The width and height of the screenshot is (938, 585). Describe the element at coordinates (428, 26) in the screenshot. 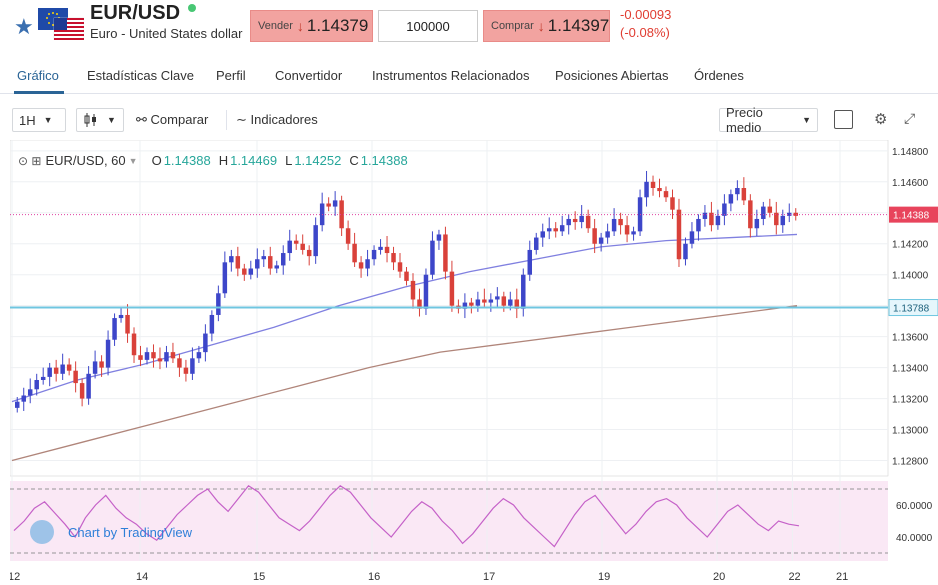

I see `amount-input` at that location.